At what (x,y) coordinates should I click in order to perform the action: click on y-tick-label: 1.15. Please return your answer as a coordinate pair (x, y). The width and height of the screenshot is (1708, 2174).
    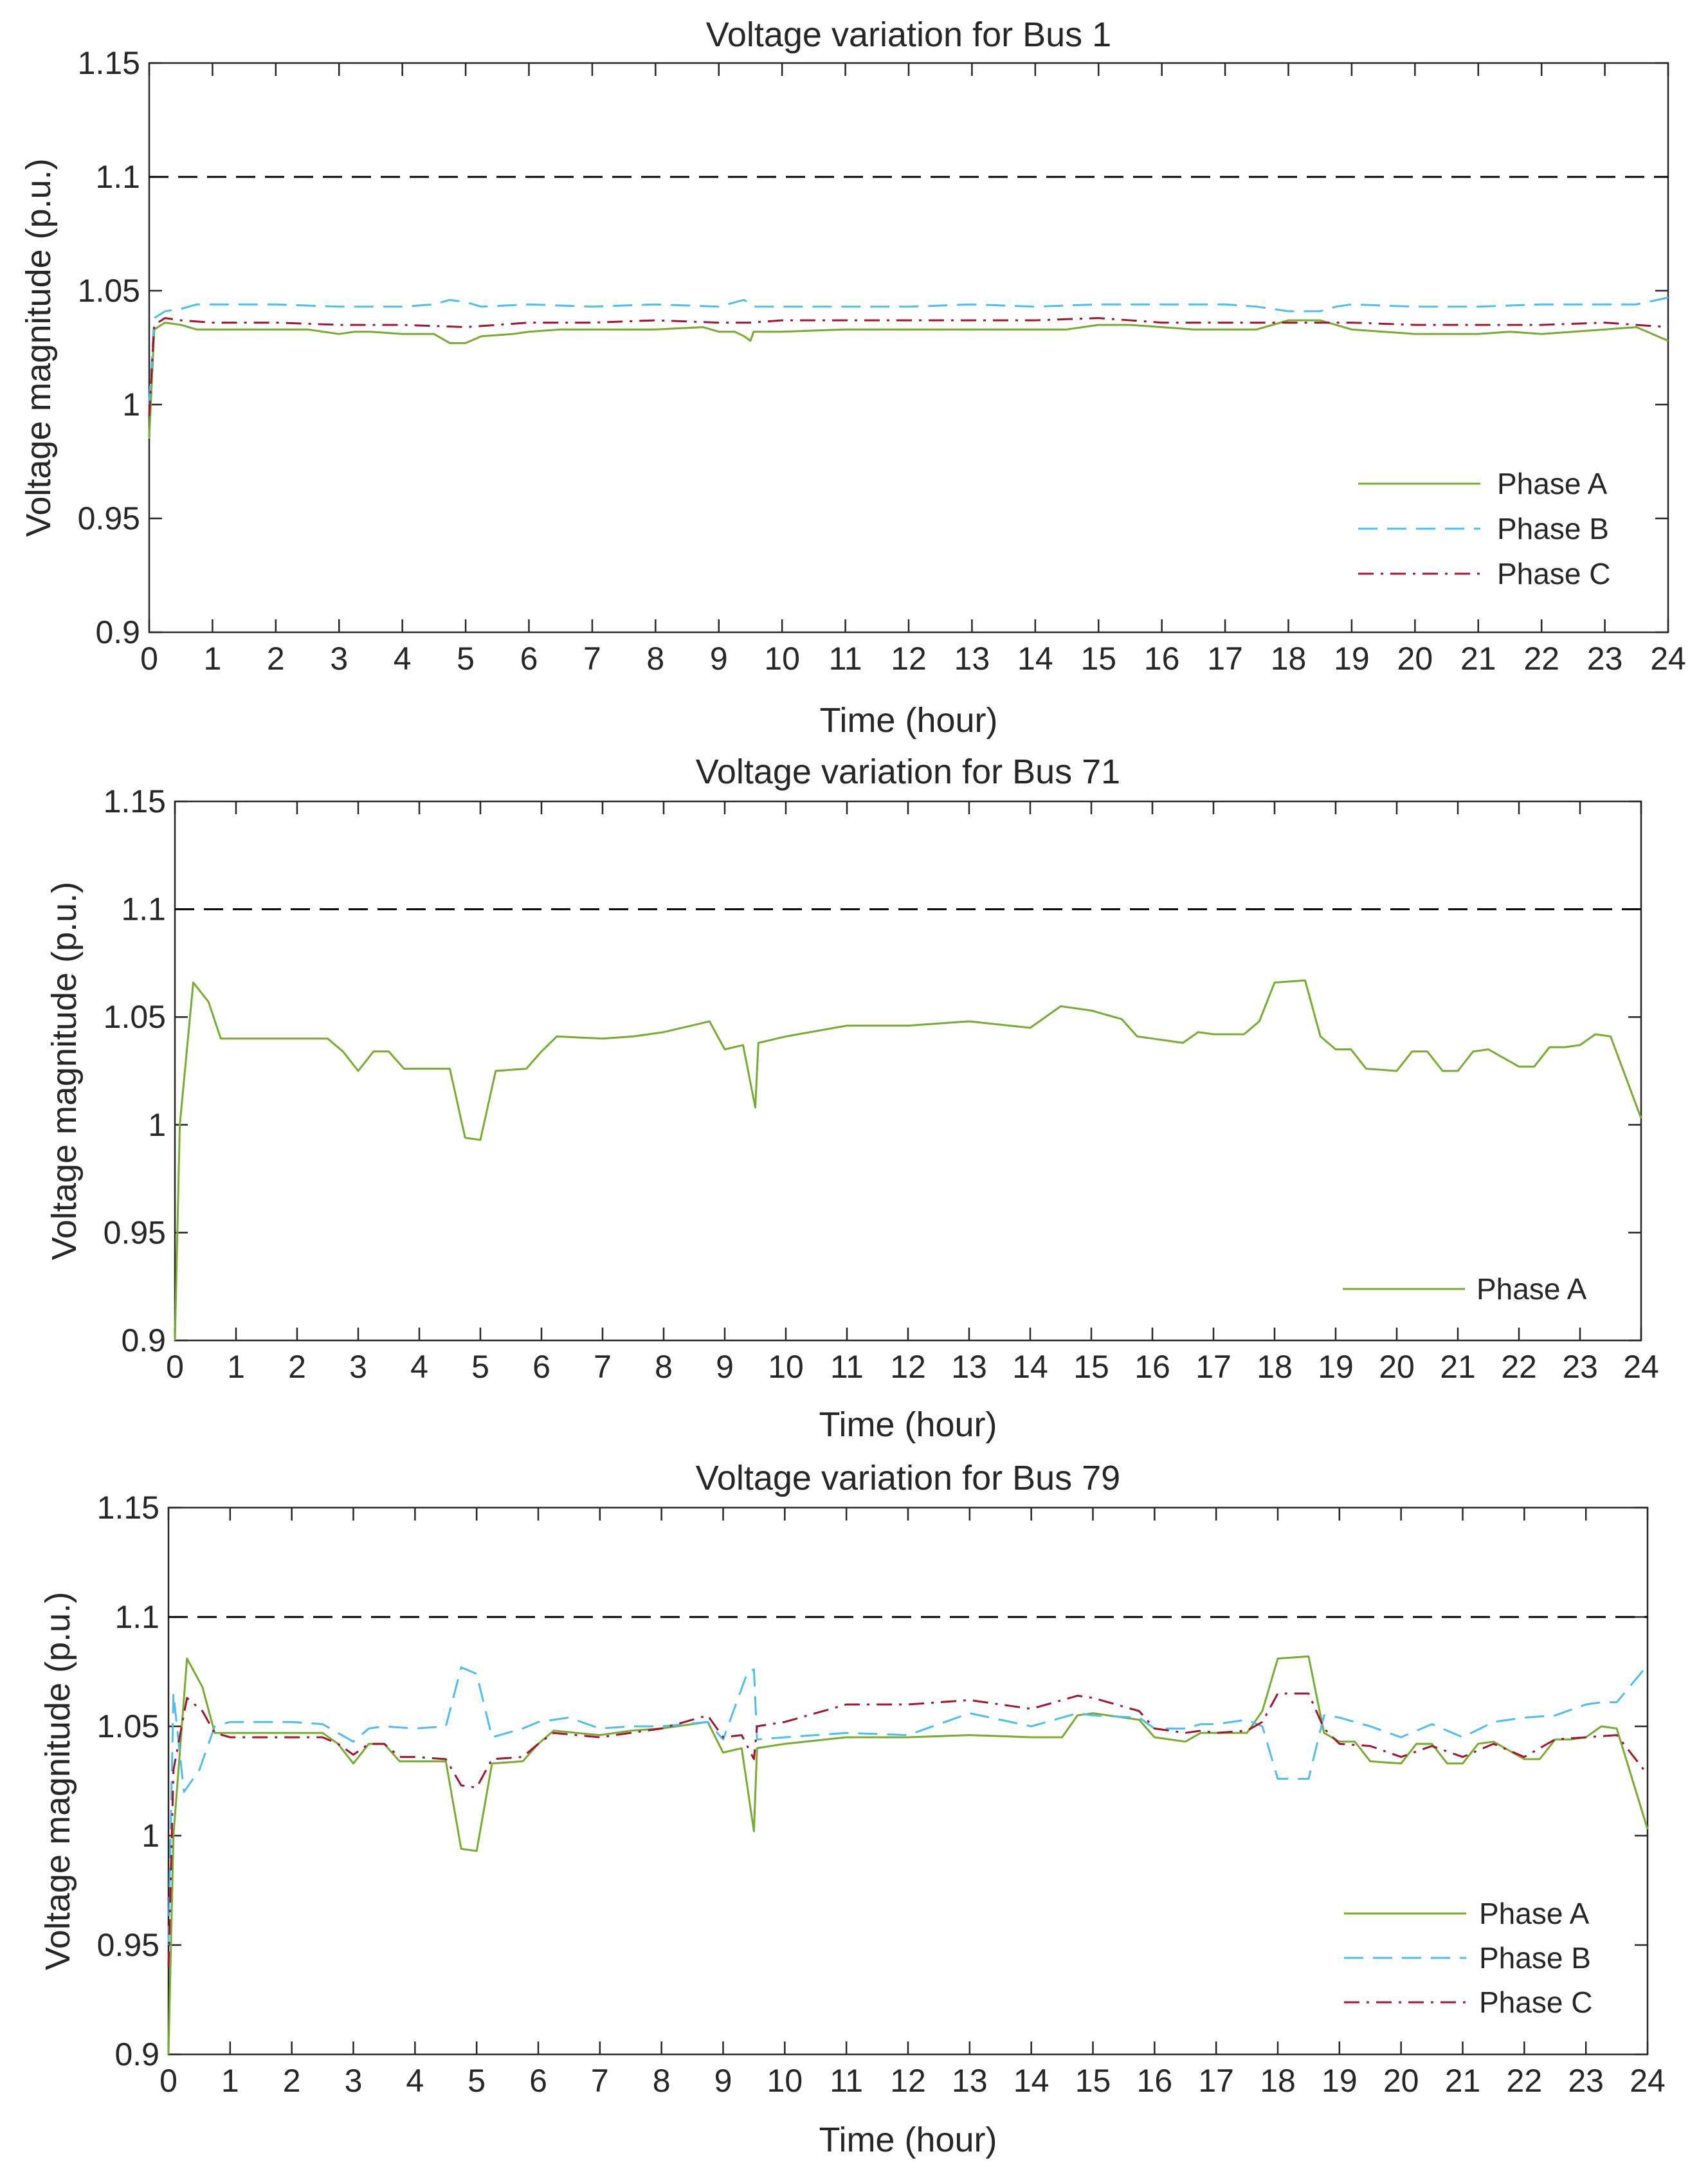
    Looking at the image, I should click on (109, 63).